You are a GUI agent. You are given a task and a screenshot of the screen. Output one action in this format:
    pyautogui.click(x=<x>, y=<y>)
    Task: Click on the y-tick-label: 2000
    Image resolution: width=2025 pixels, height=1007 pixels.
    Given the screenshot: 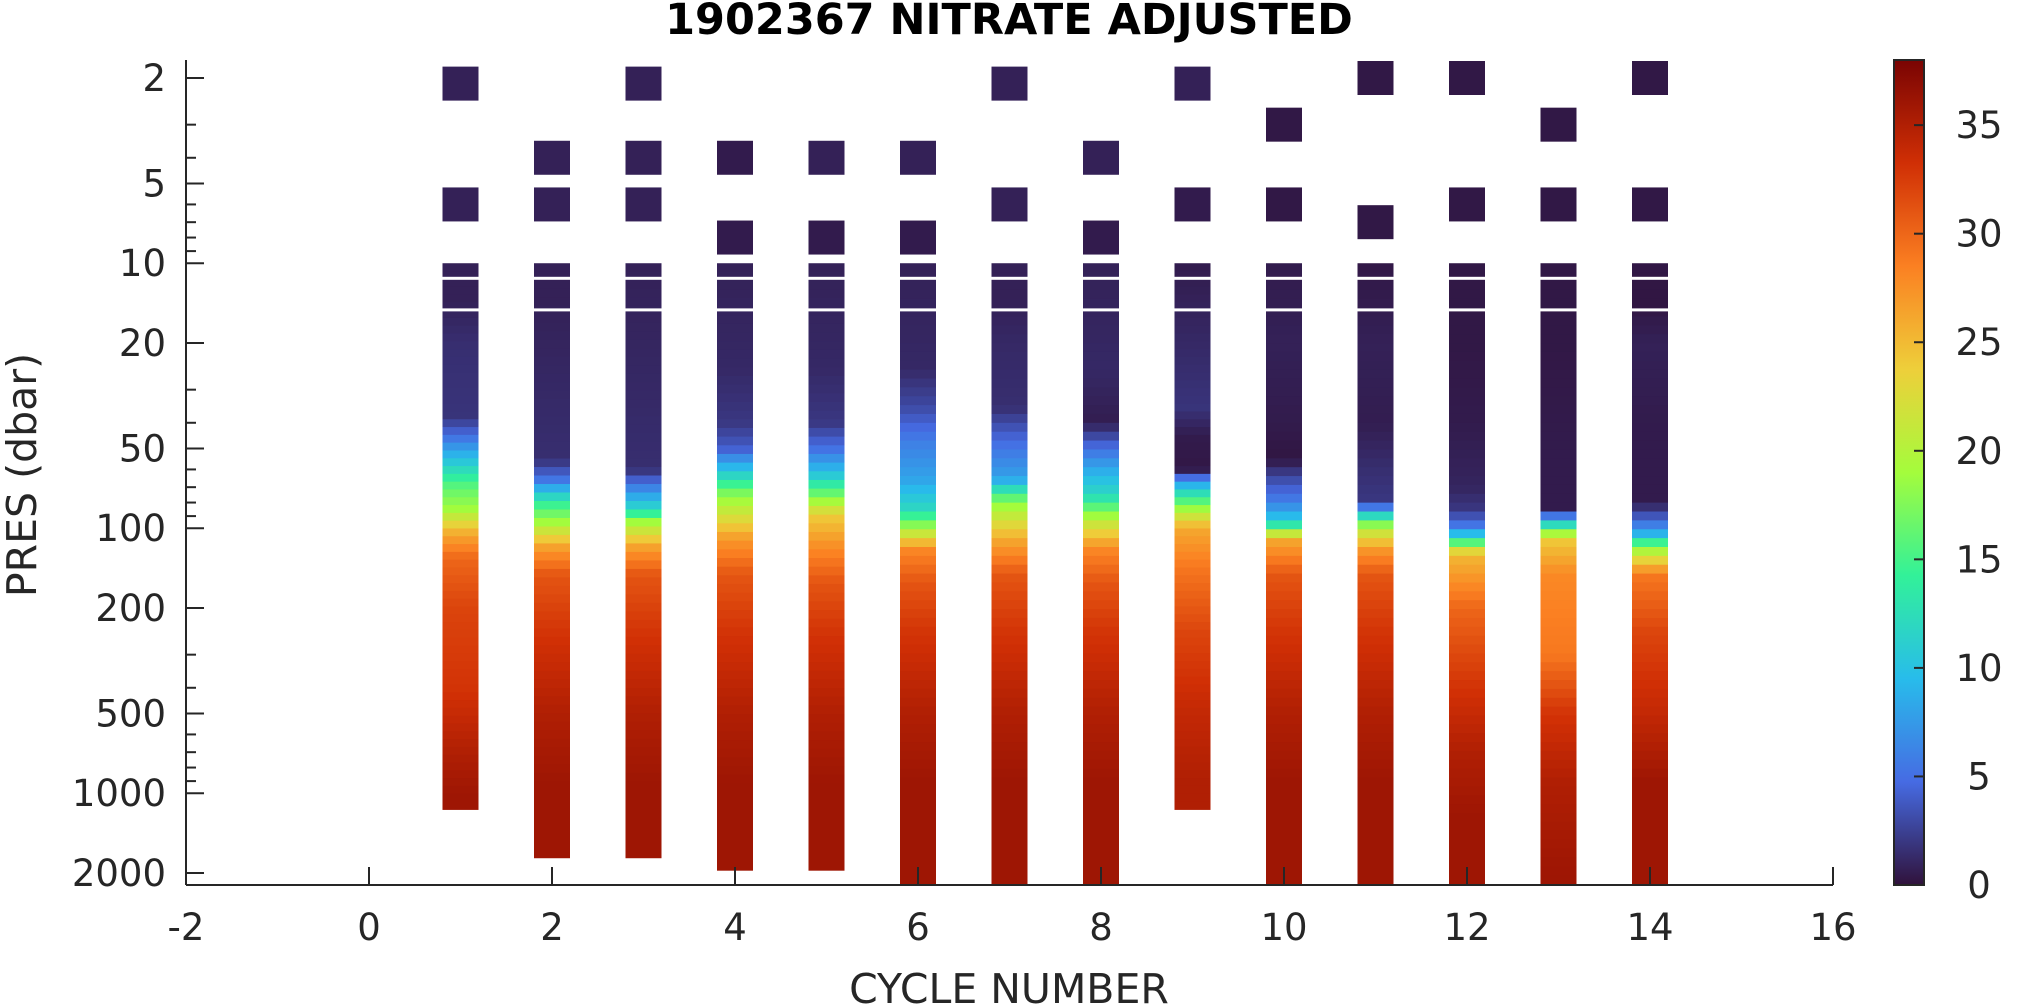 What is the action you would take?
    pyautogui.click(x=119, y=873)
    